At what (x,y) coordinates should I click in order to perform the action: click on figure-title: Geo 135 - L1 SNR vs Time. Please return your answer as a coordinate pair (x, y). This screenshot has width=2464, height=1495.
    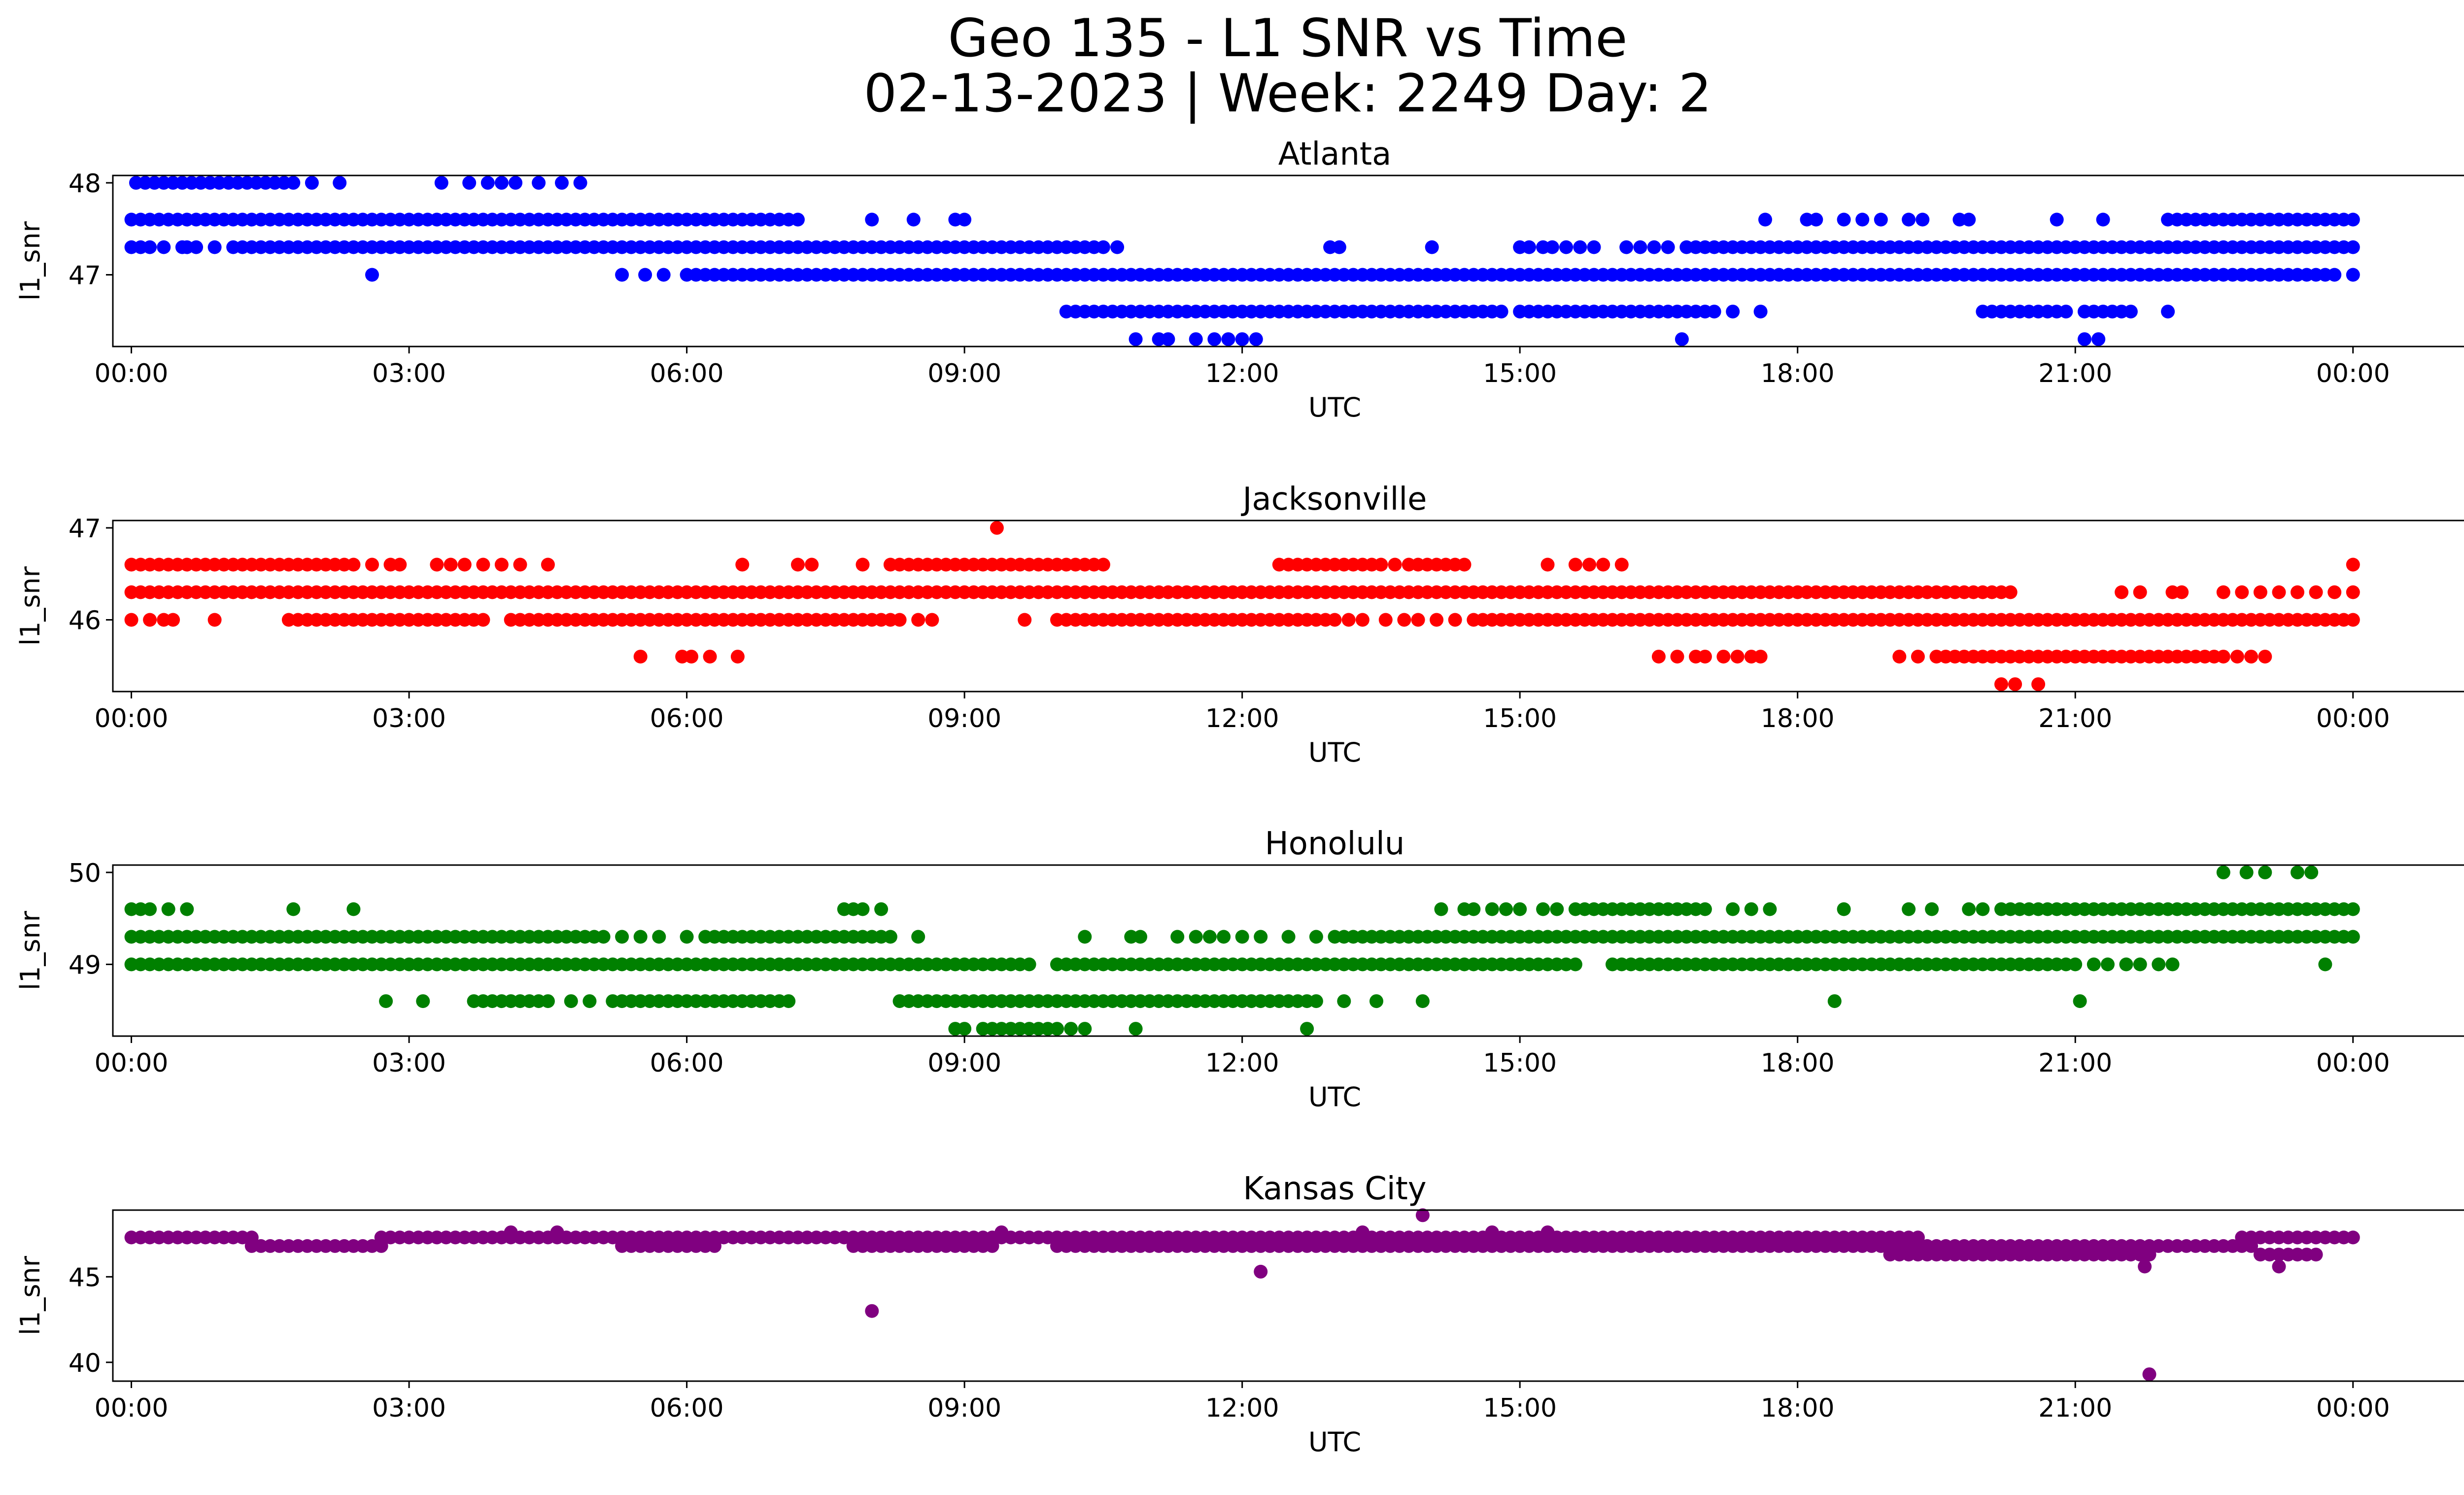
    Looking at the image, I should click on (1288, 38).